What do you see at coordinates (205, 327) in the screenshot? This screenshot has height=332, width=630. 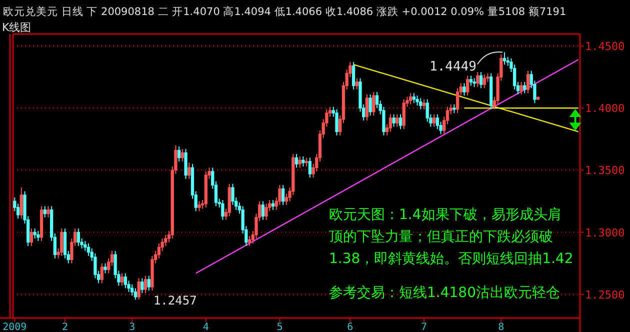 I see `x-tick-label: 4` at bounding box center [205, 327].